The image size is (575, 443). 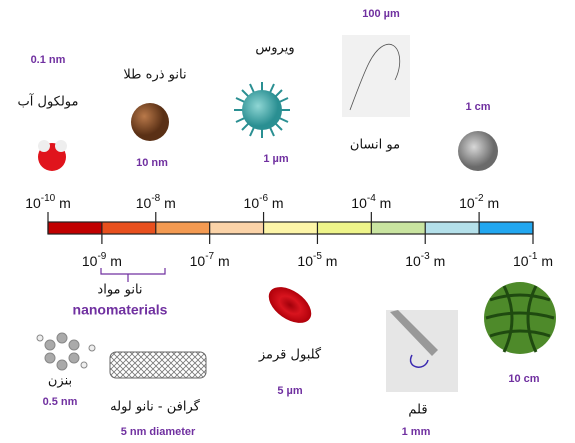 I want to click on scale-exp: -9, so click(x=101, y=256).